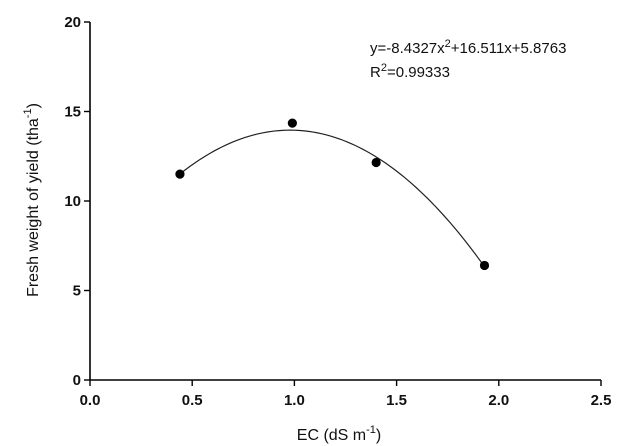 The width and height of the screenshot is (626, 446). I want to click on x-tick-label-4: 2.0, so click(498, 400).